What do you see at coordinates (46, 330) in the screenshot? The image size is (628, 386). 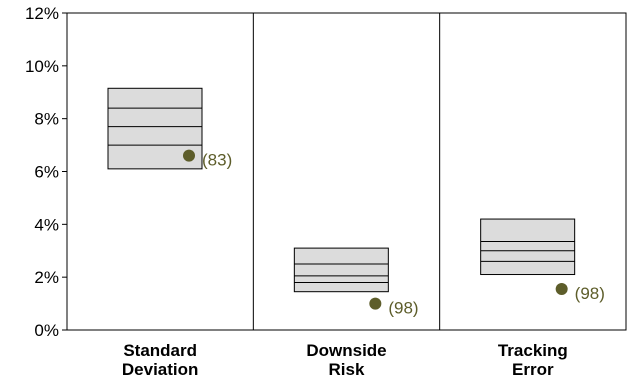 I see `y-tick-label: 0%` at bounding box center [46, 330].